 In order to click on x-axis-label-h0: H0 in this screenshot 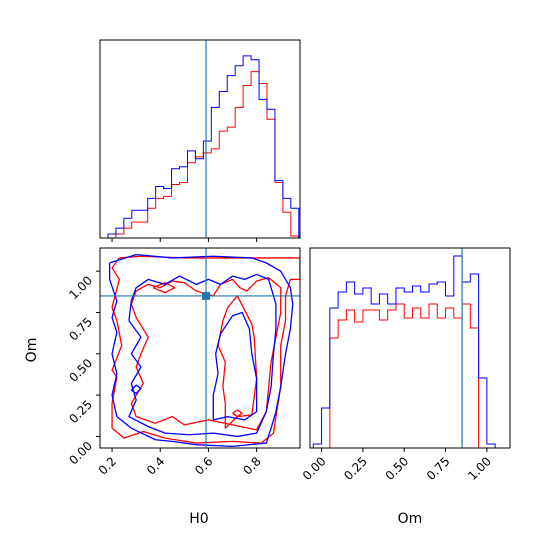, I will do `click(198, 519)`.